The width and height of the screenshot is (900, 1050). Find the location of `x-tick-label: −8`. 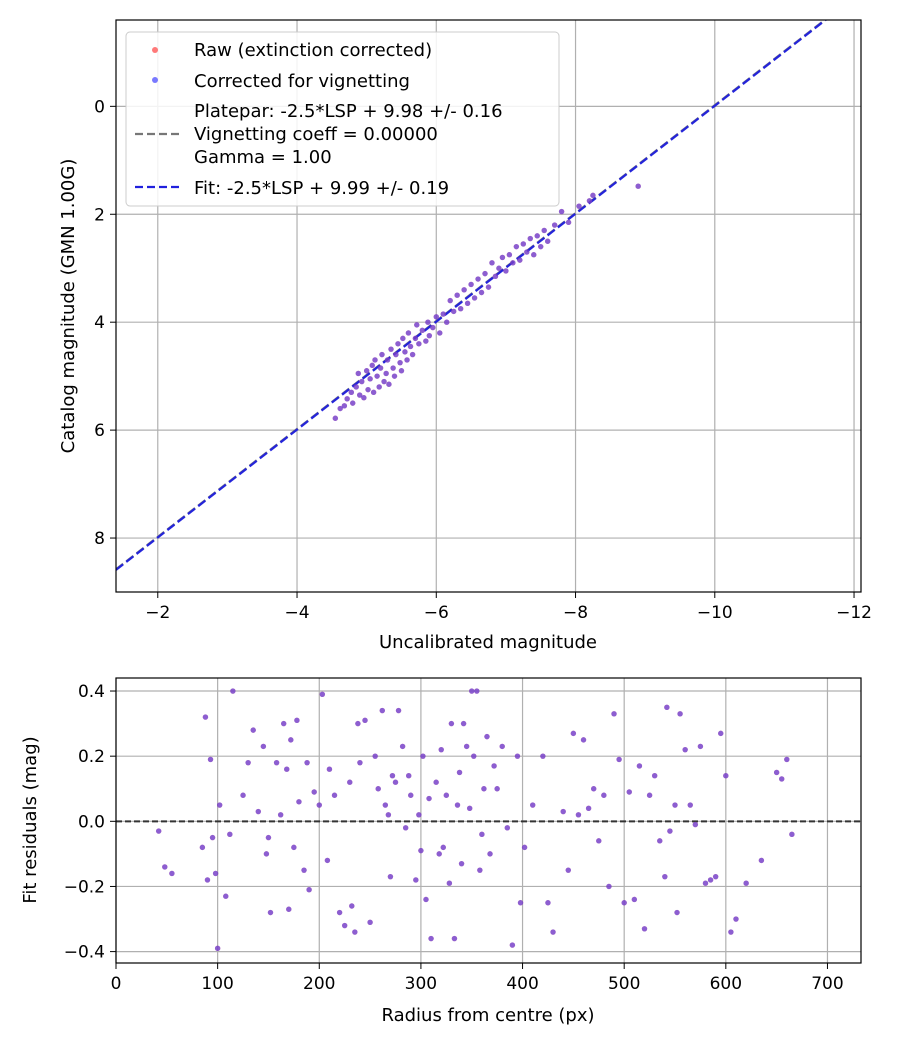

x-tick-label: −8 is located at coordinates (575, 613).